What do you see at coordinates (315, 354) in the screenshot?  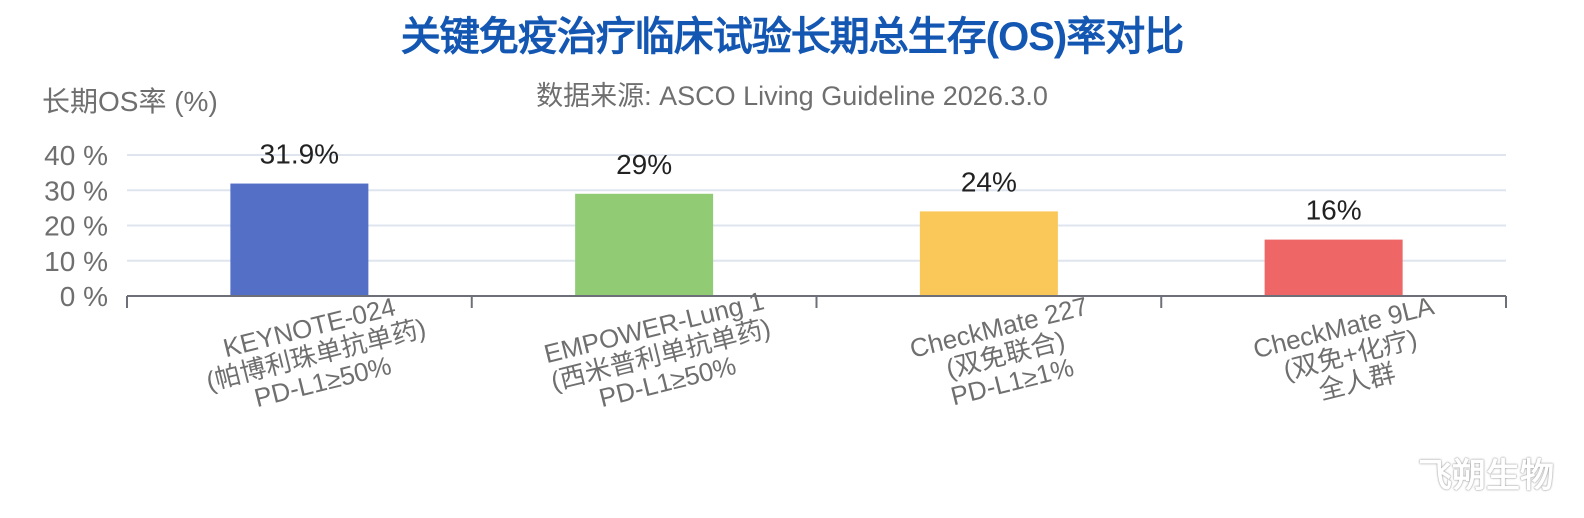 I see `x-tick-label: KEYNOTE-024(帕博利珠单抗单药)PD-L1≥50%` at bounding box center [315, 354].